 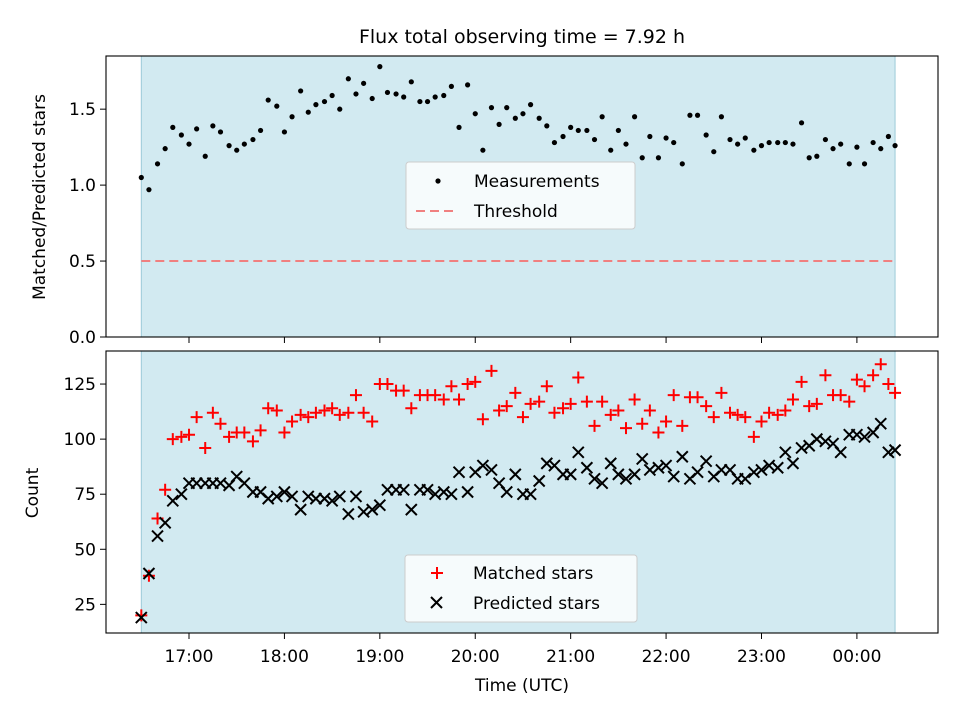 What do you see at coordinates (87, 224) in the screenshot?
I see `top-y-ticks: 0.0 0.5 1.0 1.5` at bounding box center [87, 224].